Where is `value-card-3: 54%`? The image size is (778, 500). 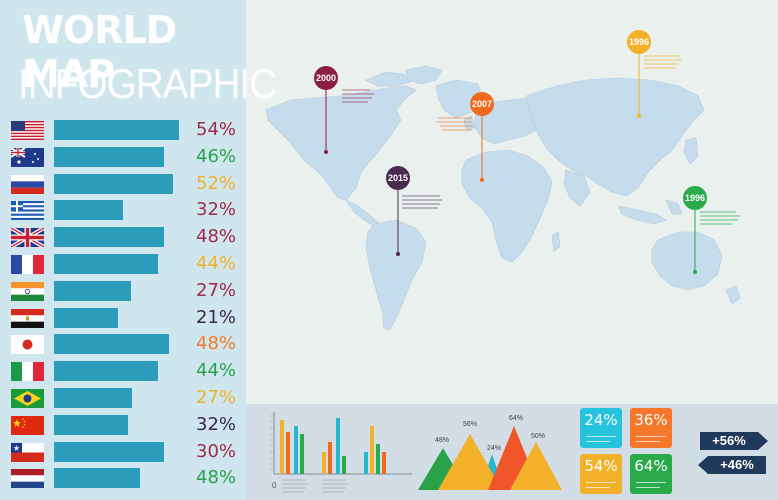 value-card-3: 54% is located at coordinates (601, 474).